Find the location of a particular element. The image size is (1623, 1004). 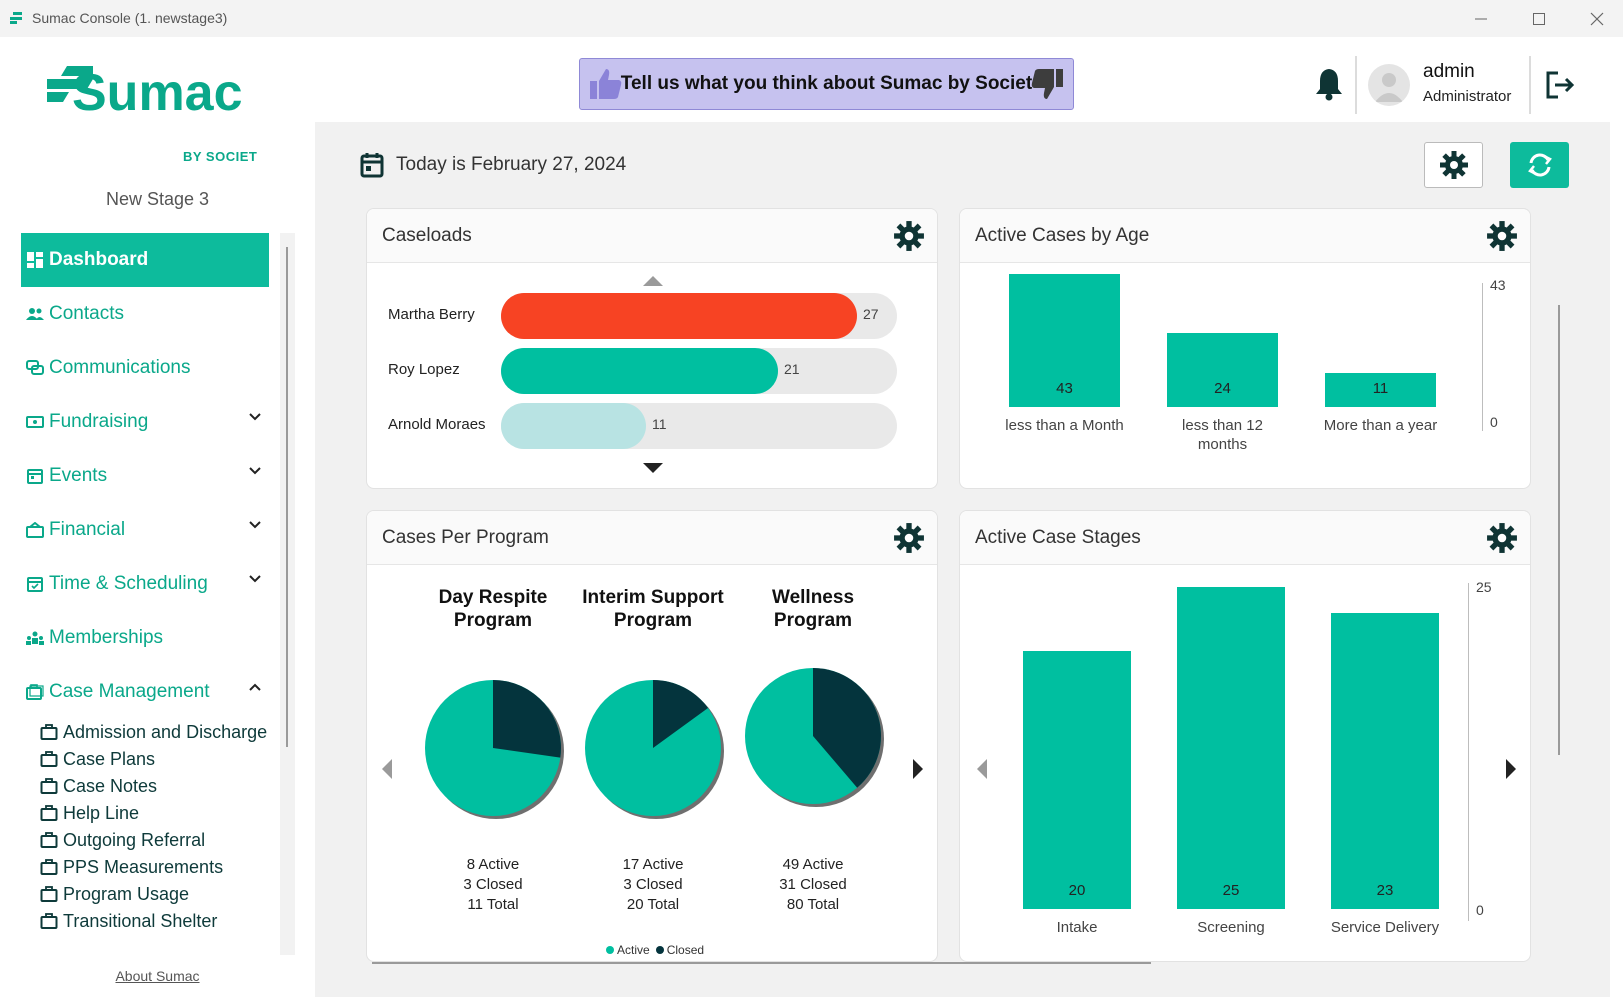

bar-value-label: 43 is located at coordinates (1064, 388).